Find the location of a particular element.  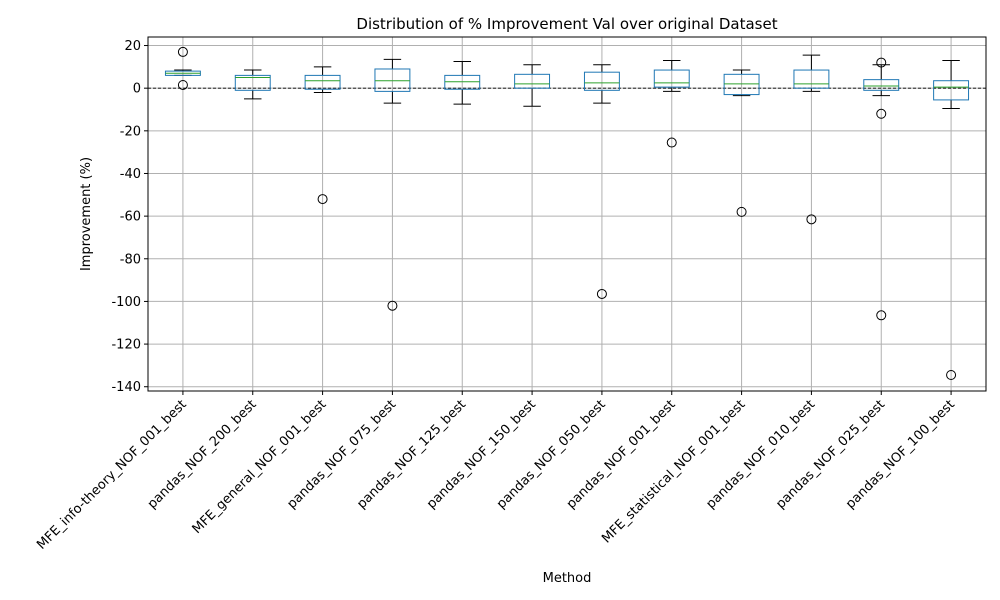

box-pandas_NOF_050_best is located at coordinates (601, 181).